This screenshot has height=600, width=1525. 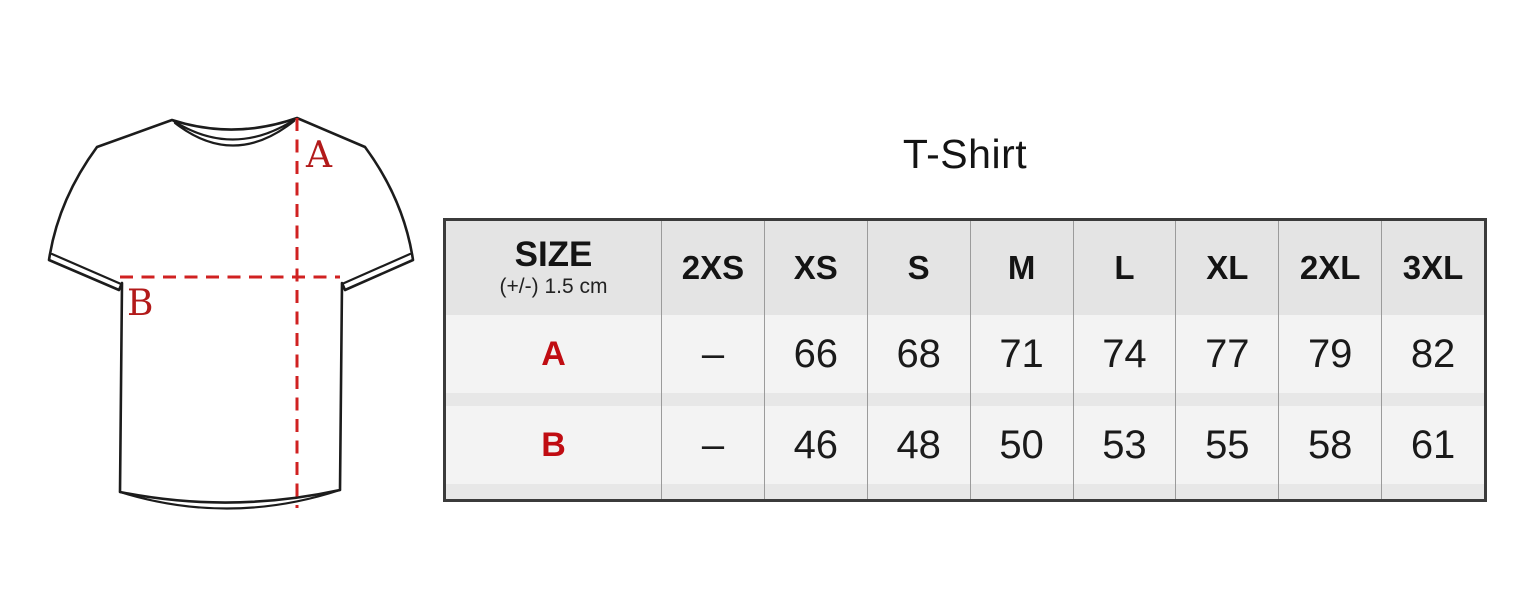 I want to click on collar-lines, so click(x=234, y=131).